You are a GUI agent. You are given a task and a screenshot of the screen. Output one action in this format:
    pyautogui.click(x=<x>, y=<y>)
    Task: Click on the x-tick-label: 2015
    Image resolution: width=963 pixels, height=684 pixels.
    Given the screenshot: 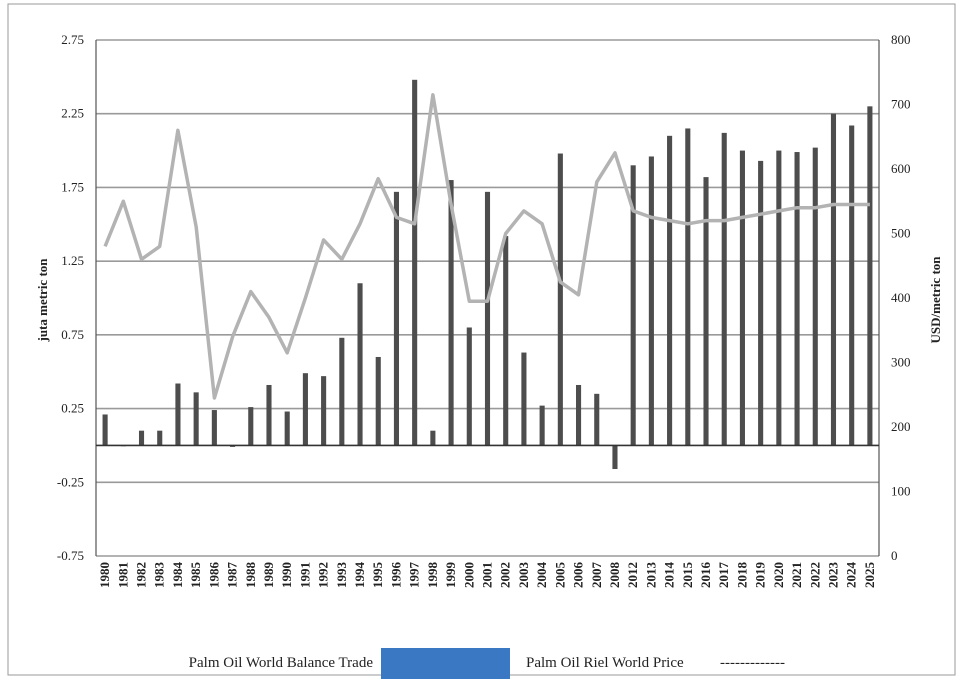 What is the action you would take?
    pyautogui.click(x=687, y=575)
    